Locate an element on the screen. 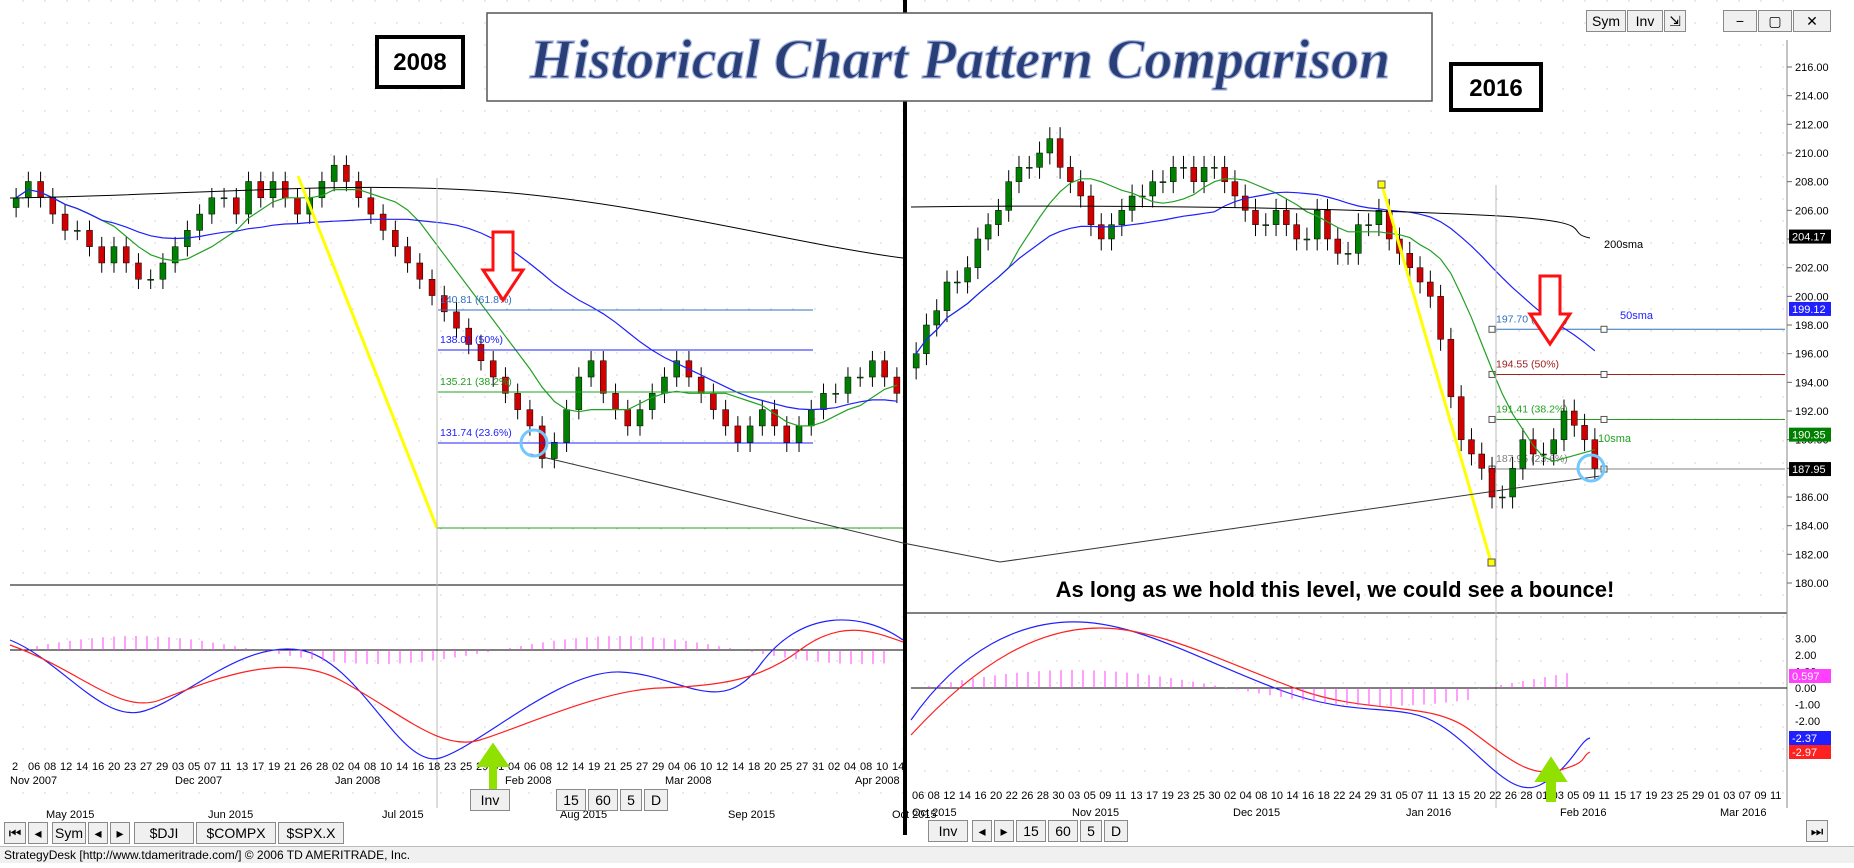 This screenshot has width=1854, height=868. date-tick-right: 01 is located at coordinates (1542, 796).